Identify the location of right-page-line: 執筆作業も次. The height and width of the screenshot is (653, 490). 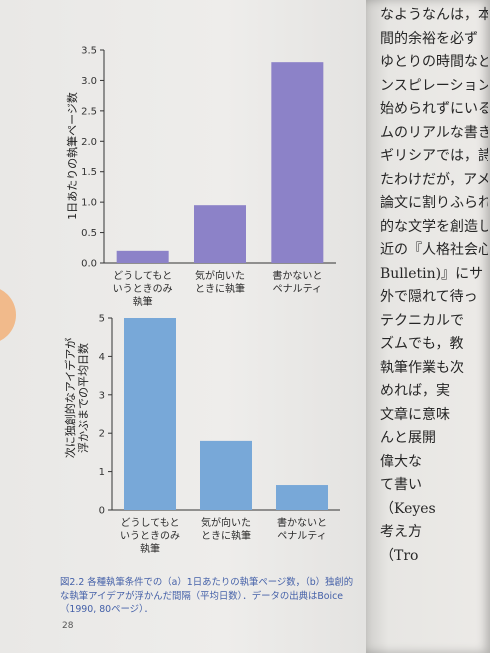
(422, 367).